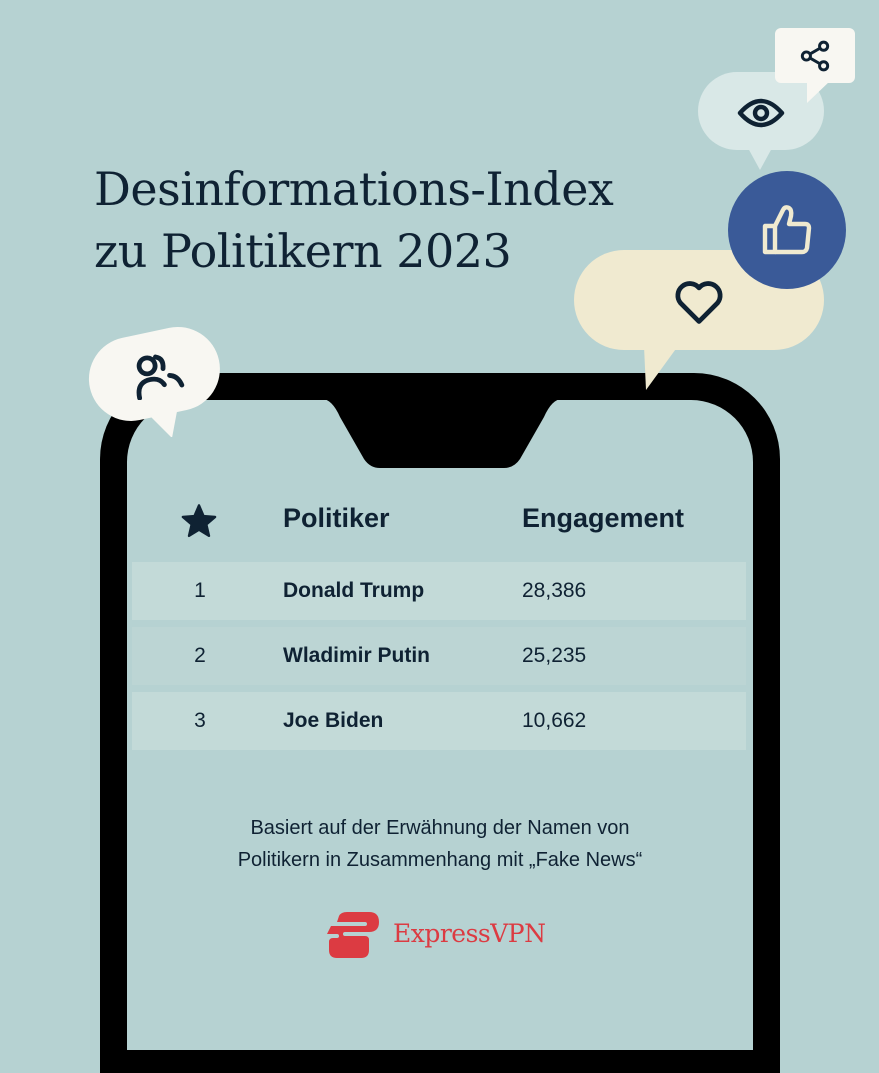 This screenshot has width=879, height=1073. What do you see at coordinates (699, 302) in the screenshot?
I see `heart-icon` at bounding box center [699, 302].